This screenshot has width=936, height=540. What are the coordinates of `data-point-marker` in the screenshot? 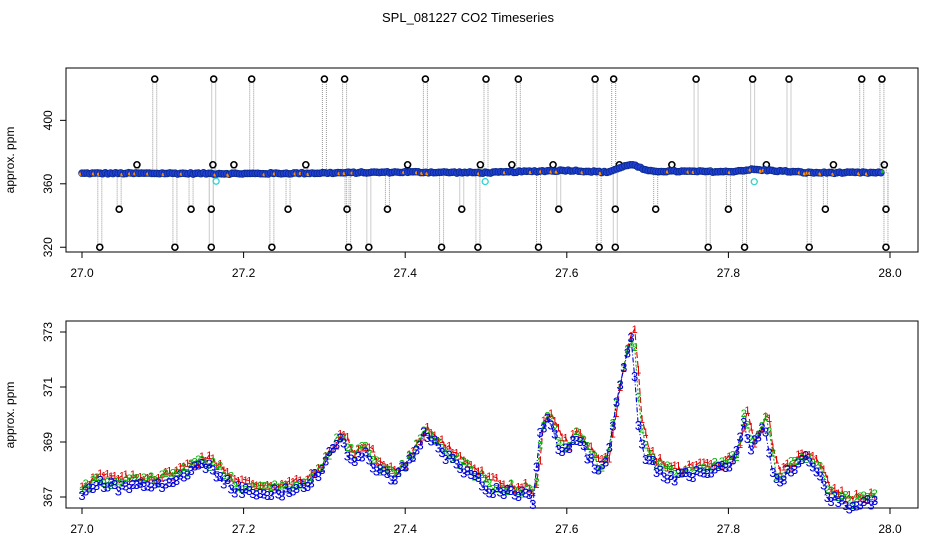 It's located at (882, 172).